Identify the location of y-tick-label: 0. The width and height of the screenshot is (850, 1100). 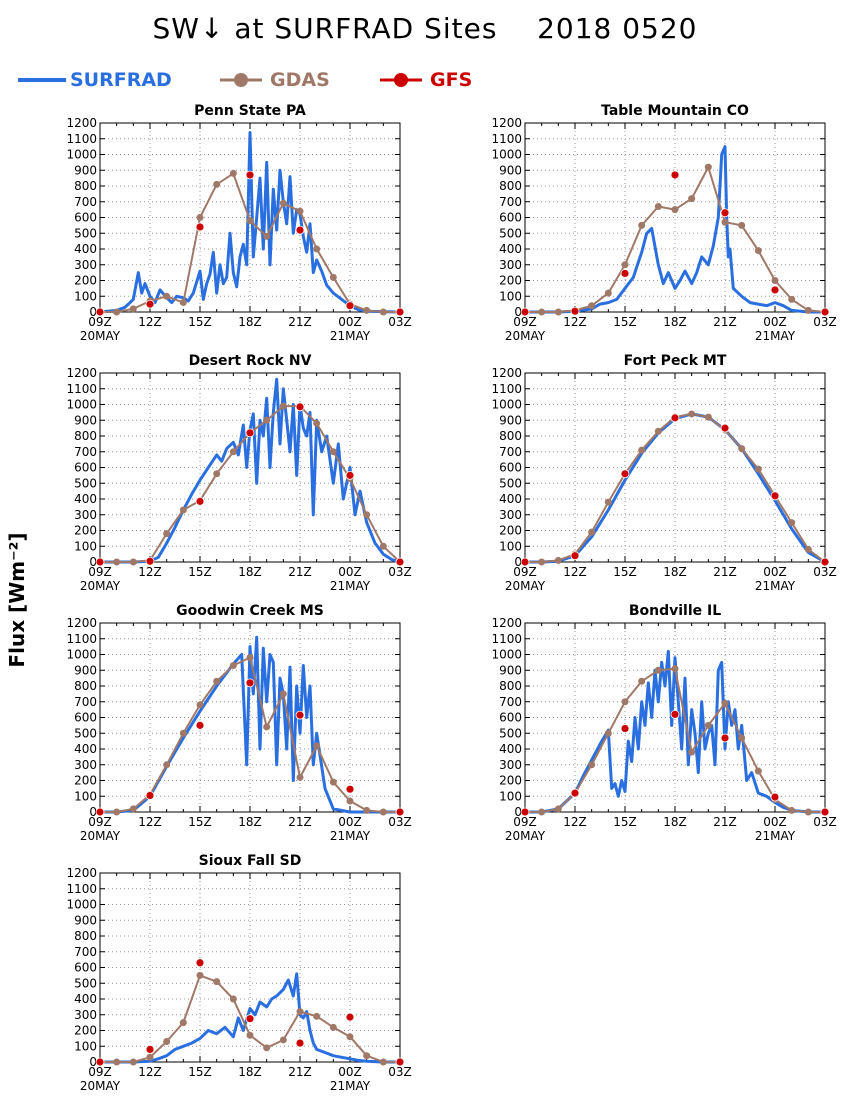
(518, 562).